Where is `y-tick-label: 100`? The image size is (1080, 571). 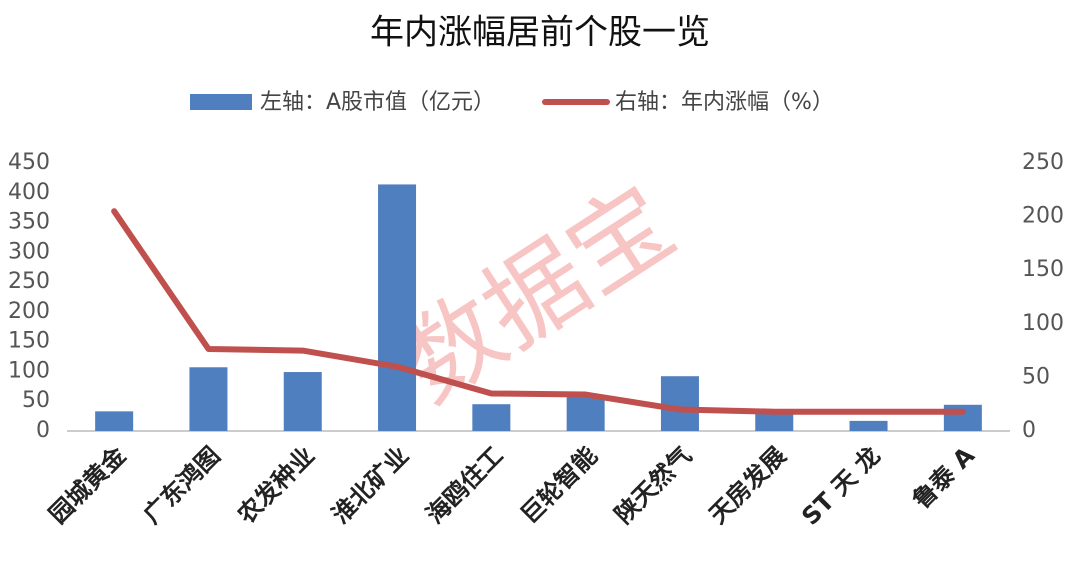 y-tick-label: 100 is located at coordinates (29, 370).